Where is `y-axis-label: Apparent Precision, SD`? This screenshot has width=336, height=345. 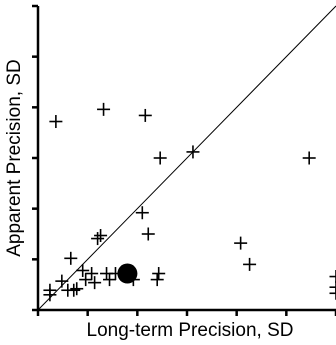
y-axis-label: Apparent Precision, SD is located at coordinates (14, 158).